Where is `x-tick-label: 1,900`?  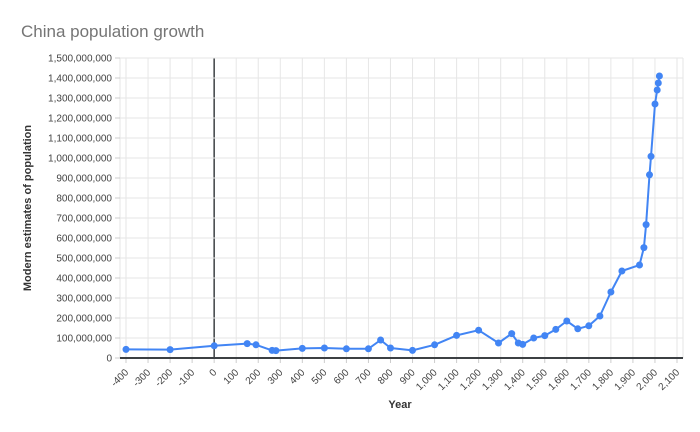 x-tick-label: 1,900 is located at coordinates (626, 380).